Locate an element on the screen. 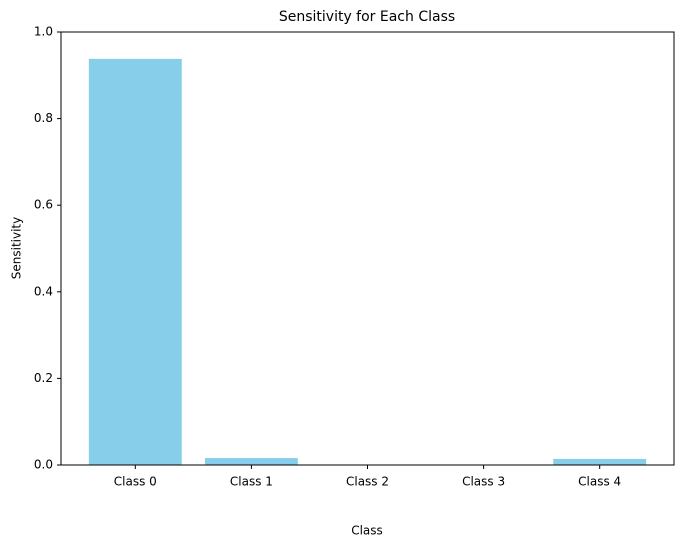 Image resolution: width=691 pixels, height=547 pixels. chart-title: Sensitivity for Each Class is located at coordinates (367, 17).